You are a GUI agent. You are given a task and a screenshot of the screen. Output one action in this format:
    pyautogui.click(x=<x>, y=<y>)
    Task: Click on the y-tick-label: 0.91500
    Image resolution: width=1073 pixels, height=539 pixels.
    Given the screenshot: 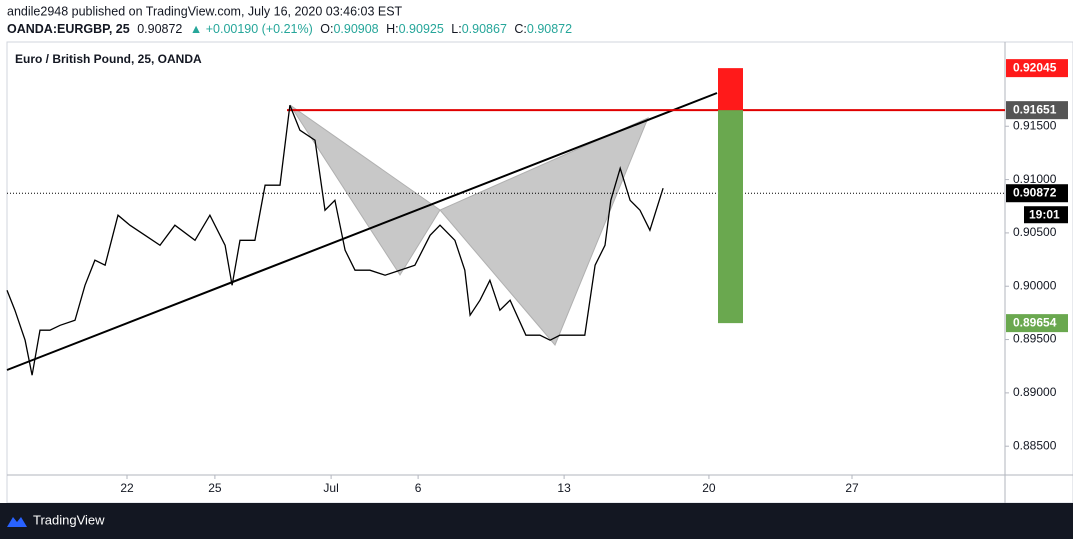 What is the action you would take?
    pyautogui.click(x=1035, y=125)
    